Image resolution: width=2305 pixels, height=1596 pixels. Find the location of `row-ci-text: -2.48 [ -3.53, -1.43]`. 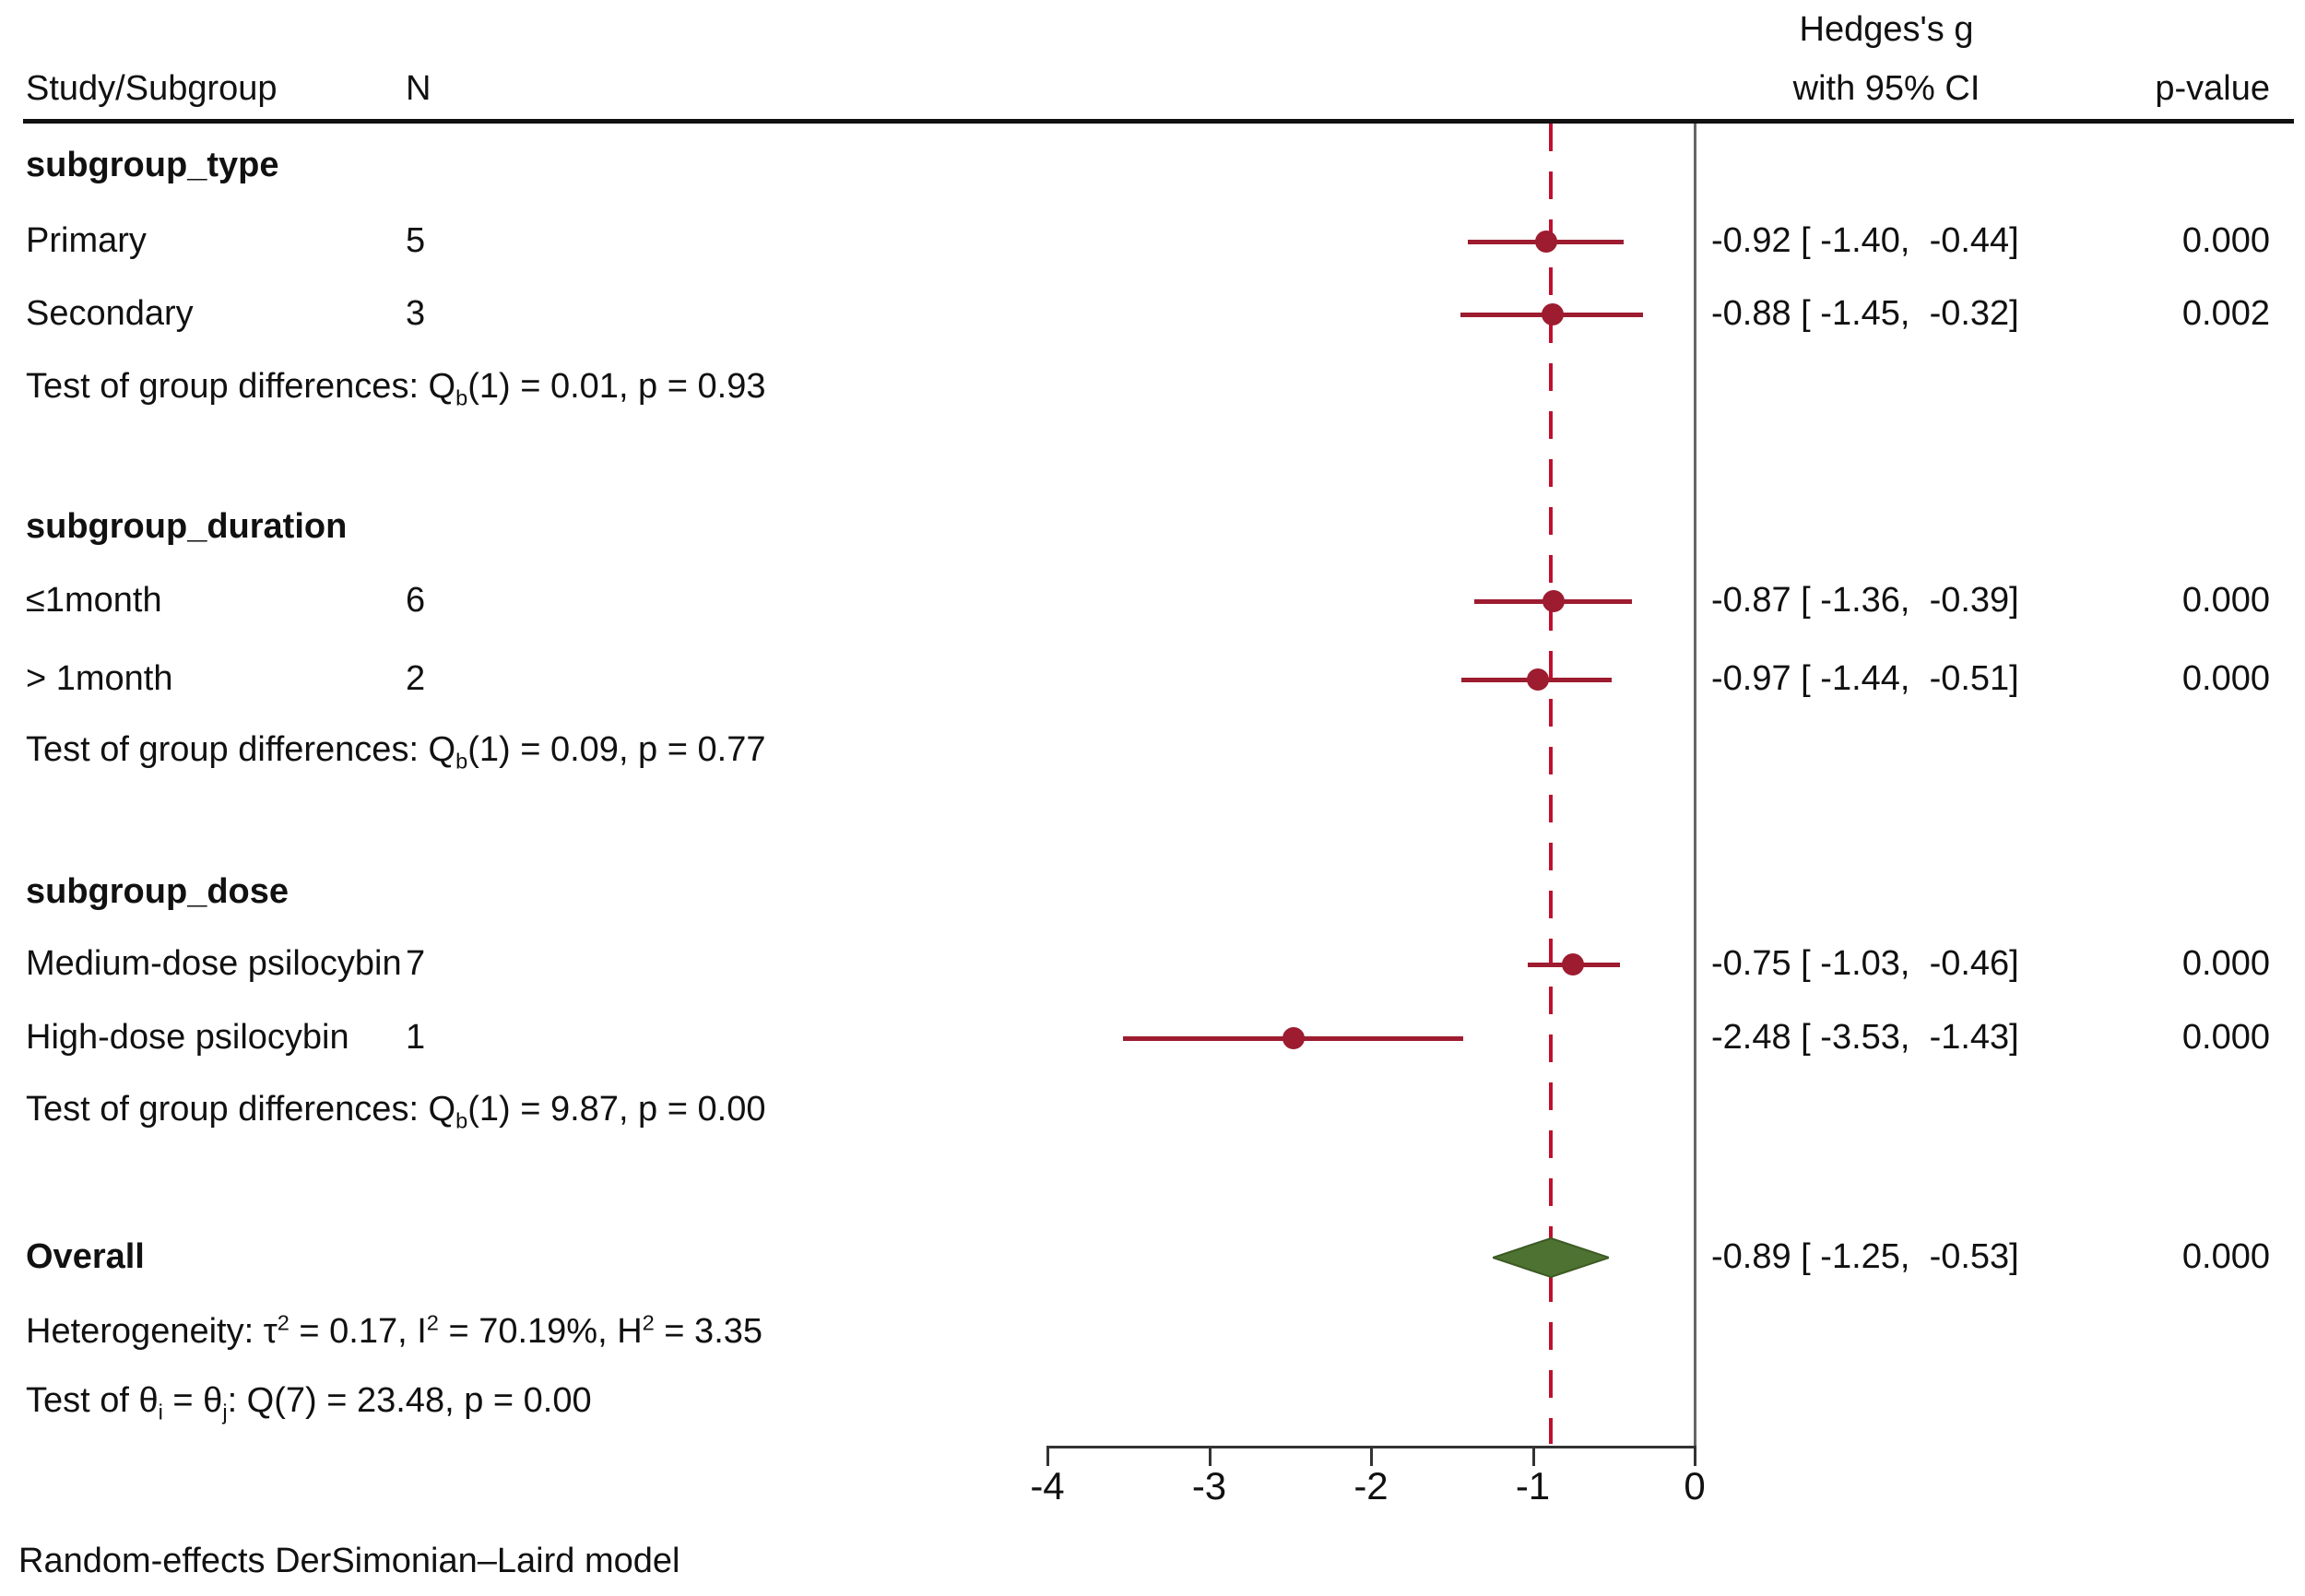

row-ci-text: -2.48 [ -3.53, -1.43] is located at coordinates (1865, 1038).